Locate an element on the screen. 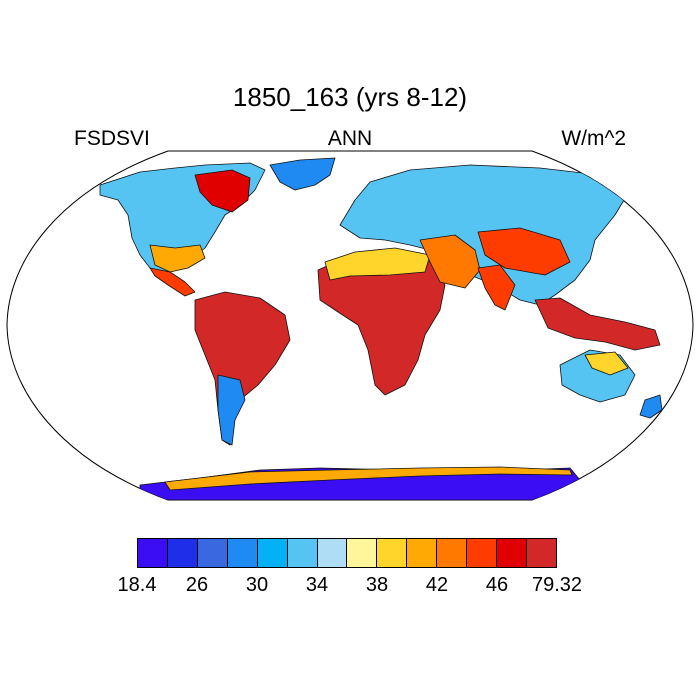 The image size is (700, 700). colorbar is located at coordinates (347, 553).